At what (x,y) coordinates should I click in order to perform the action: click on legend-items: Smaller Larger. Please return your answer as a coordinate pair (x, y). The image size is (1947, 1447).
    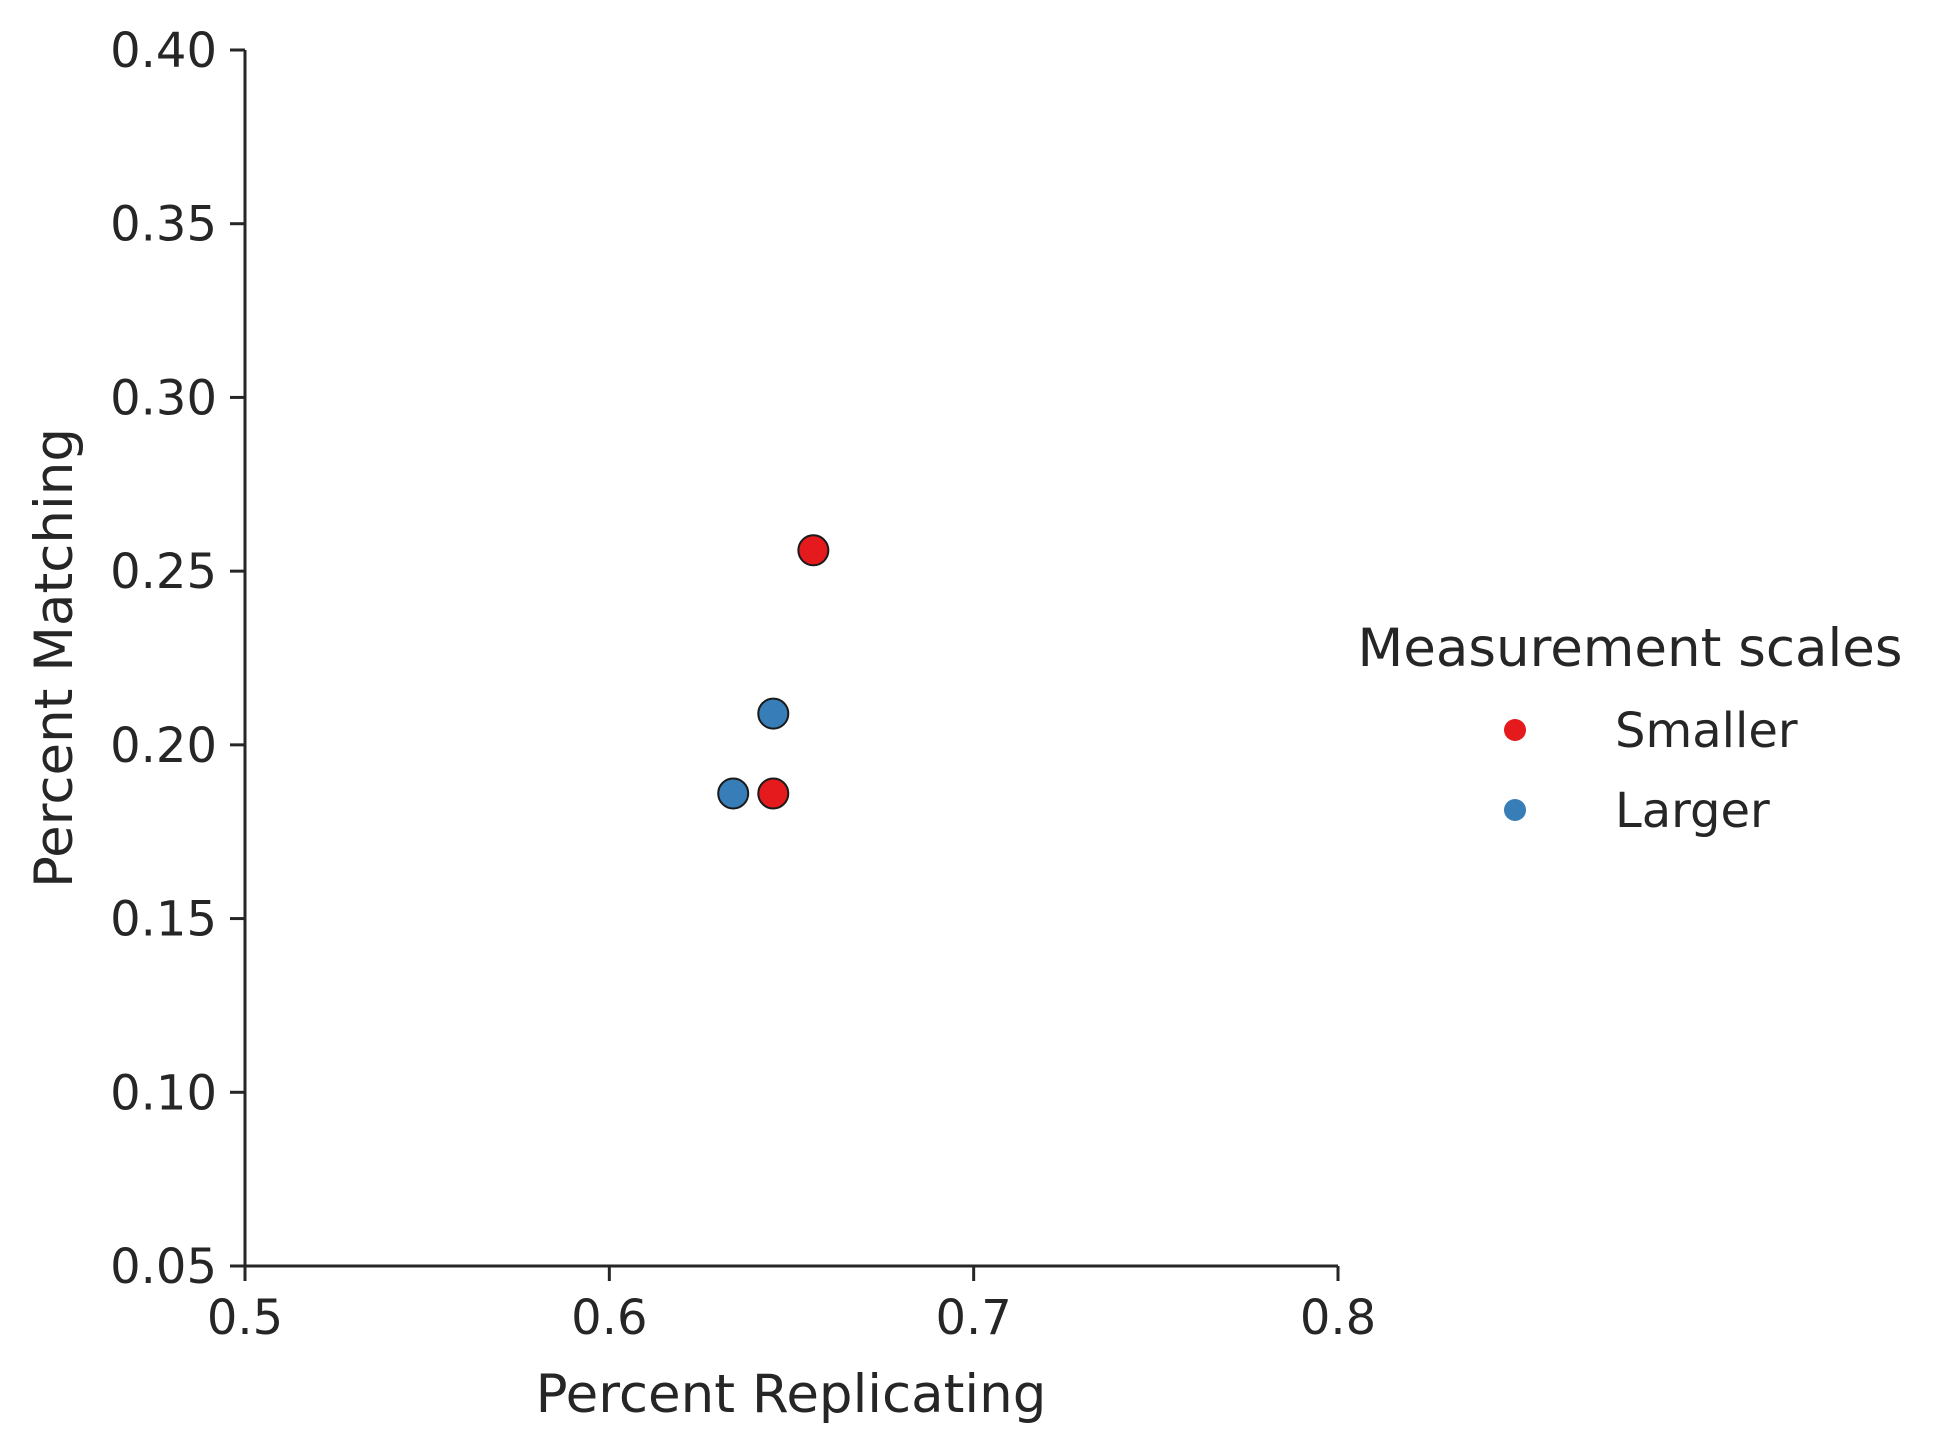
    Looking at the image, I should click on (1651, 771).